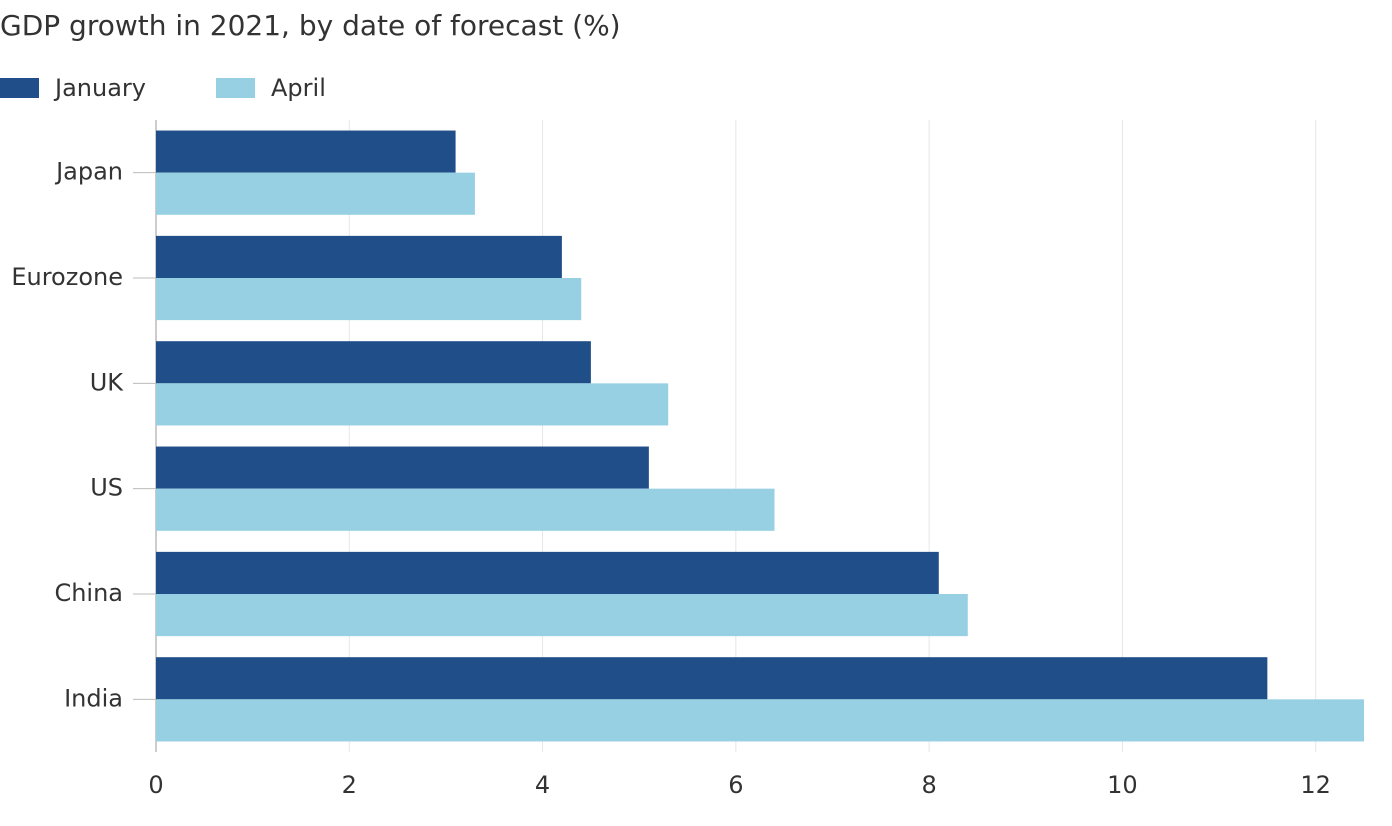  Describe the element at coordinates (735, 785) in the screenshot. I see `x-tick-label: 6` at that location.